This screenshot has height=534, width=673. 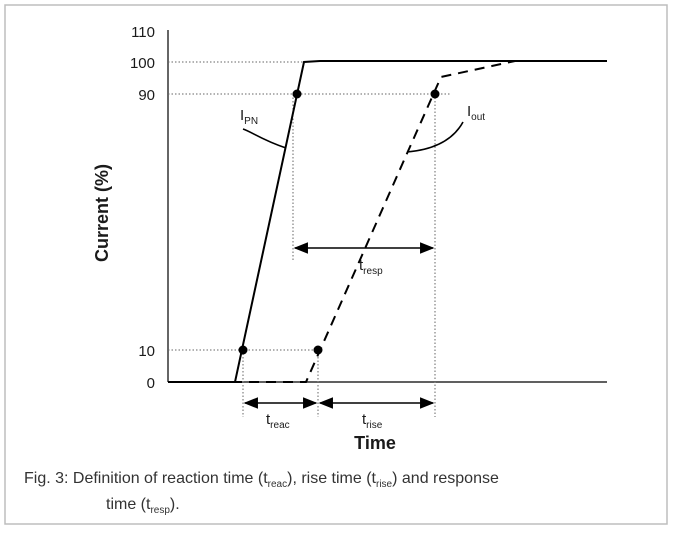 What do you see at coordinates (146, 351) in the screenshot?
I see `y-tick-10: 10` at bounding box center [146, 351].